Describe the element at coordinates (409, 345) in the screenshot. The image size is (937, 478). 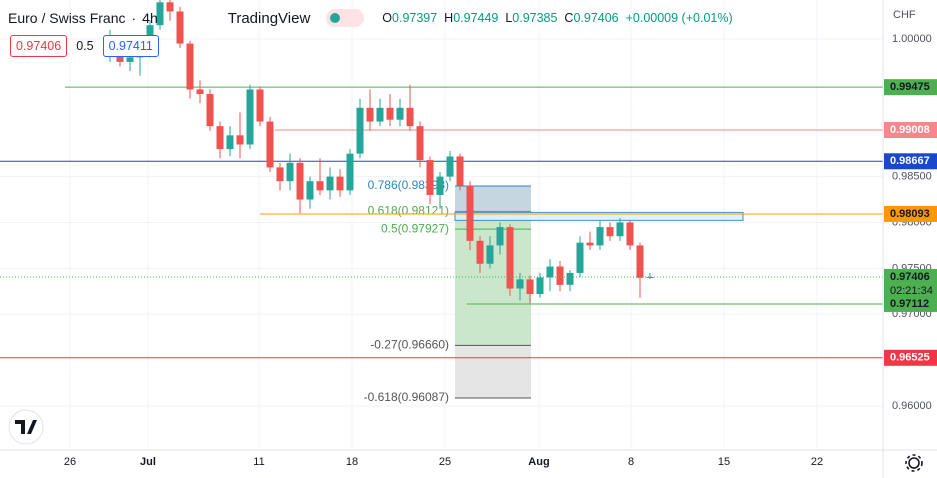
I see `fib-label: -0.27(0.96660)` at that location.